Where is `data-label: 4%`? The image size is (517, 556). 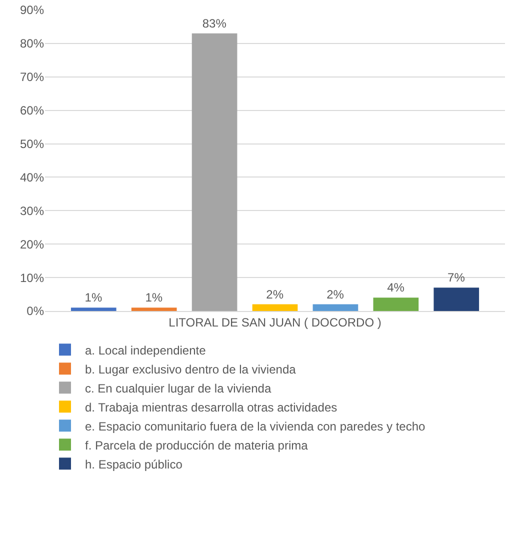
data-label: 4% is located at coordinates (396, 287).